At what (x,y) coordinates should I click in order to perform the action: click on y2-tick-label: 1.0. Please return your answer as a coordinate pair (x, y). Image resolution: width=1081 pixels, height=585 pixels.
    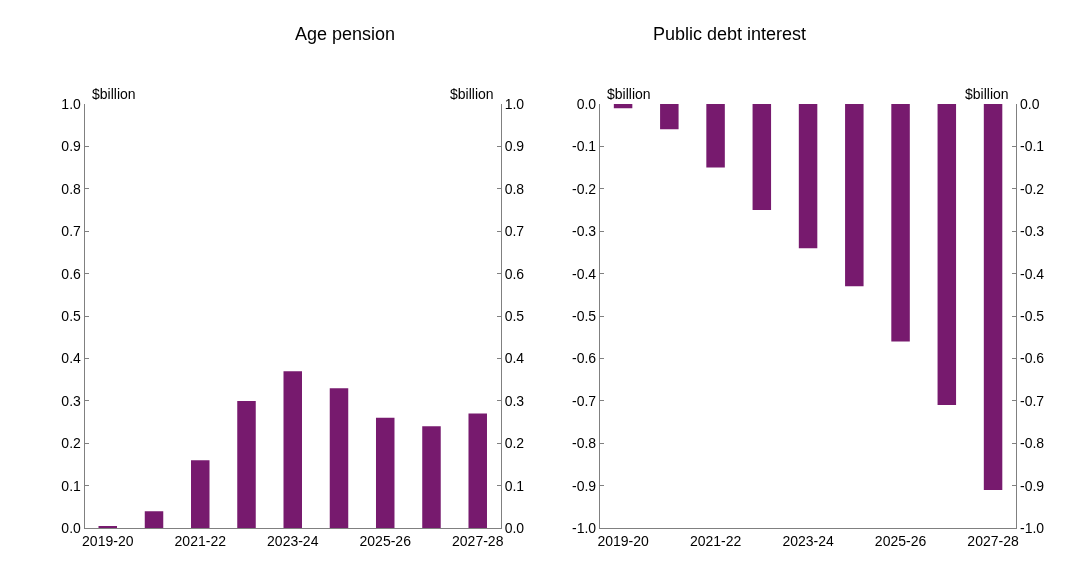
    Looking at the image, I should click on (514, 103).